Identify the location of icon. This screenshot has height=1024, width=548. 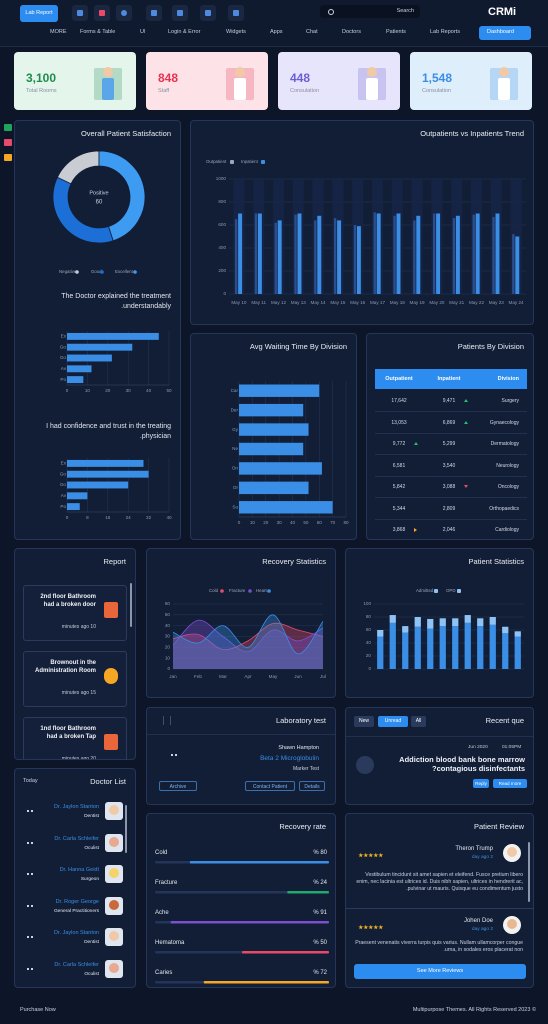
(80, 13).